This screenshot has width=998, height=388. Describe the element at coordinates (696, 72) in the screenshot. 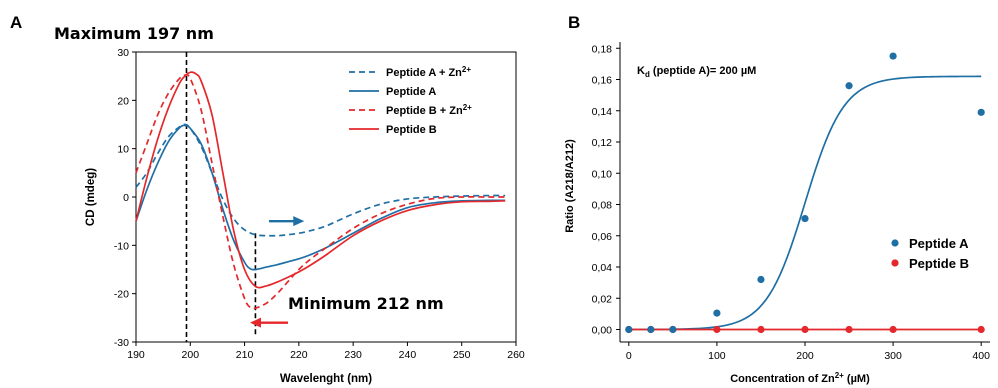

I see `kd-annotation: Kd (peptide A)= 200 µM` at that location.